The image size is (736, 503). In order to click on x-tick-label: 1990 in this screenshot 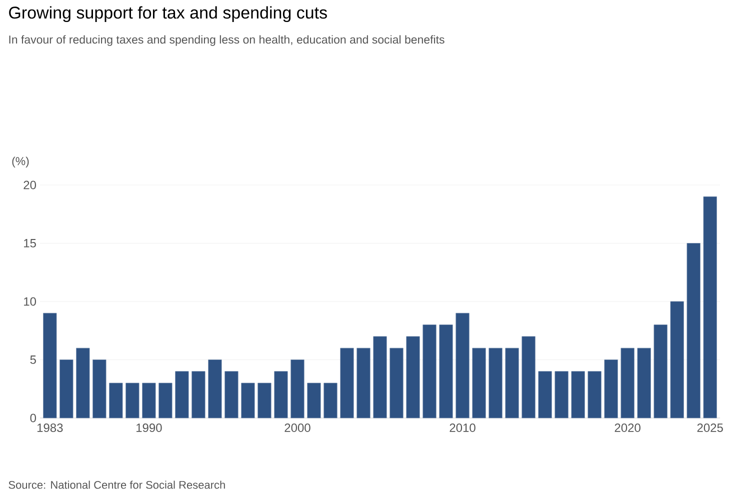, I will do `click(149, 428)`.